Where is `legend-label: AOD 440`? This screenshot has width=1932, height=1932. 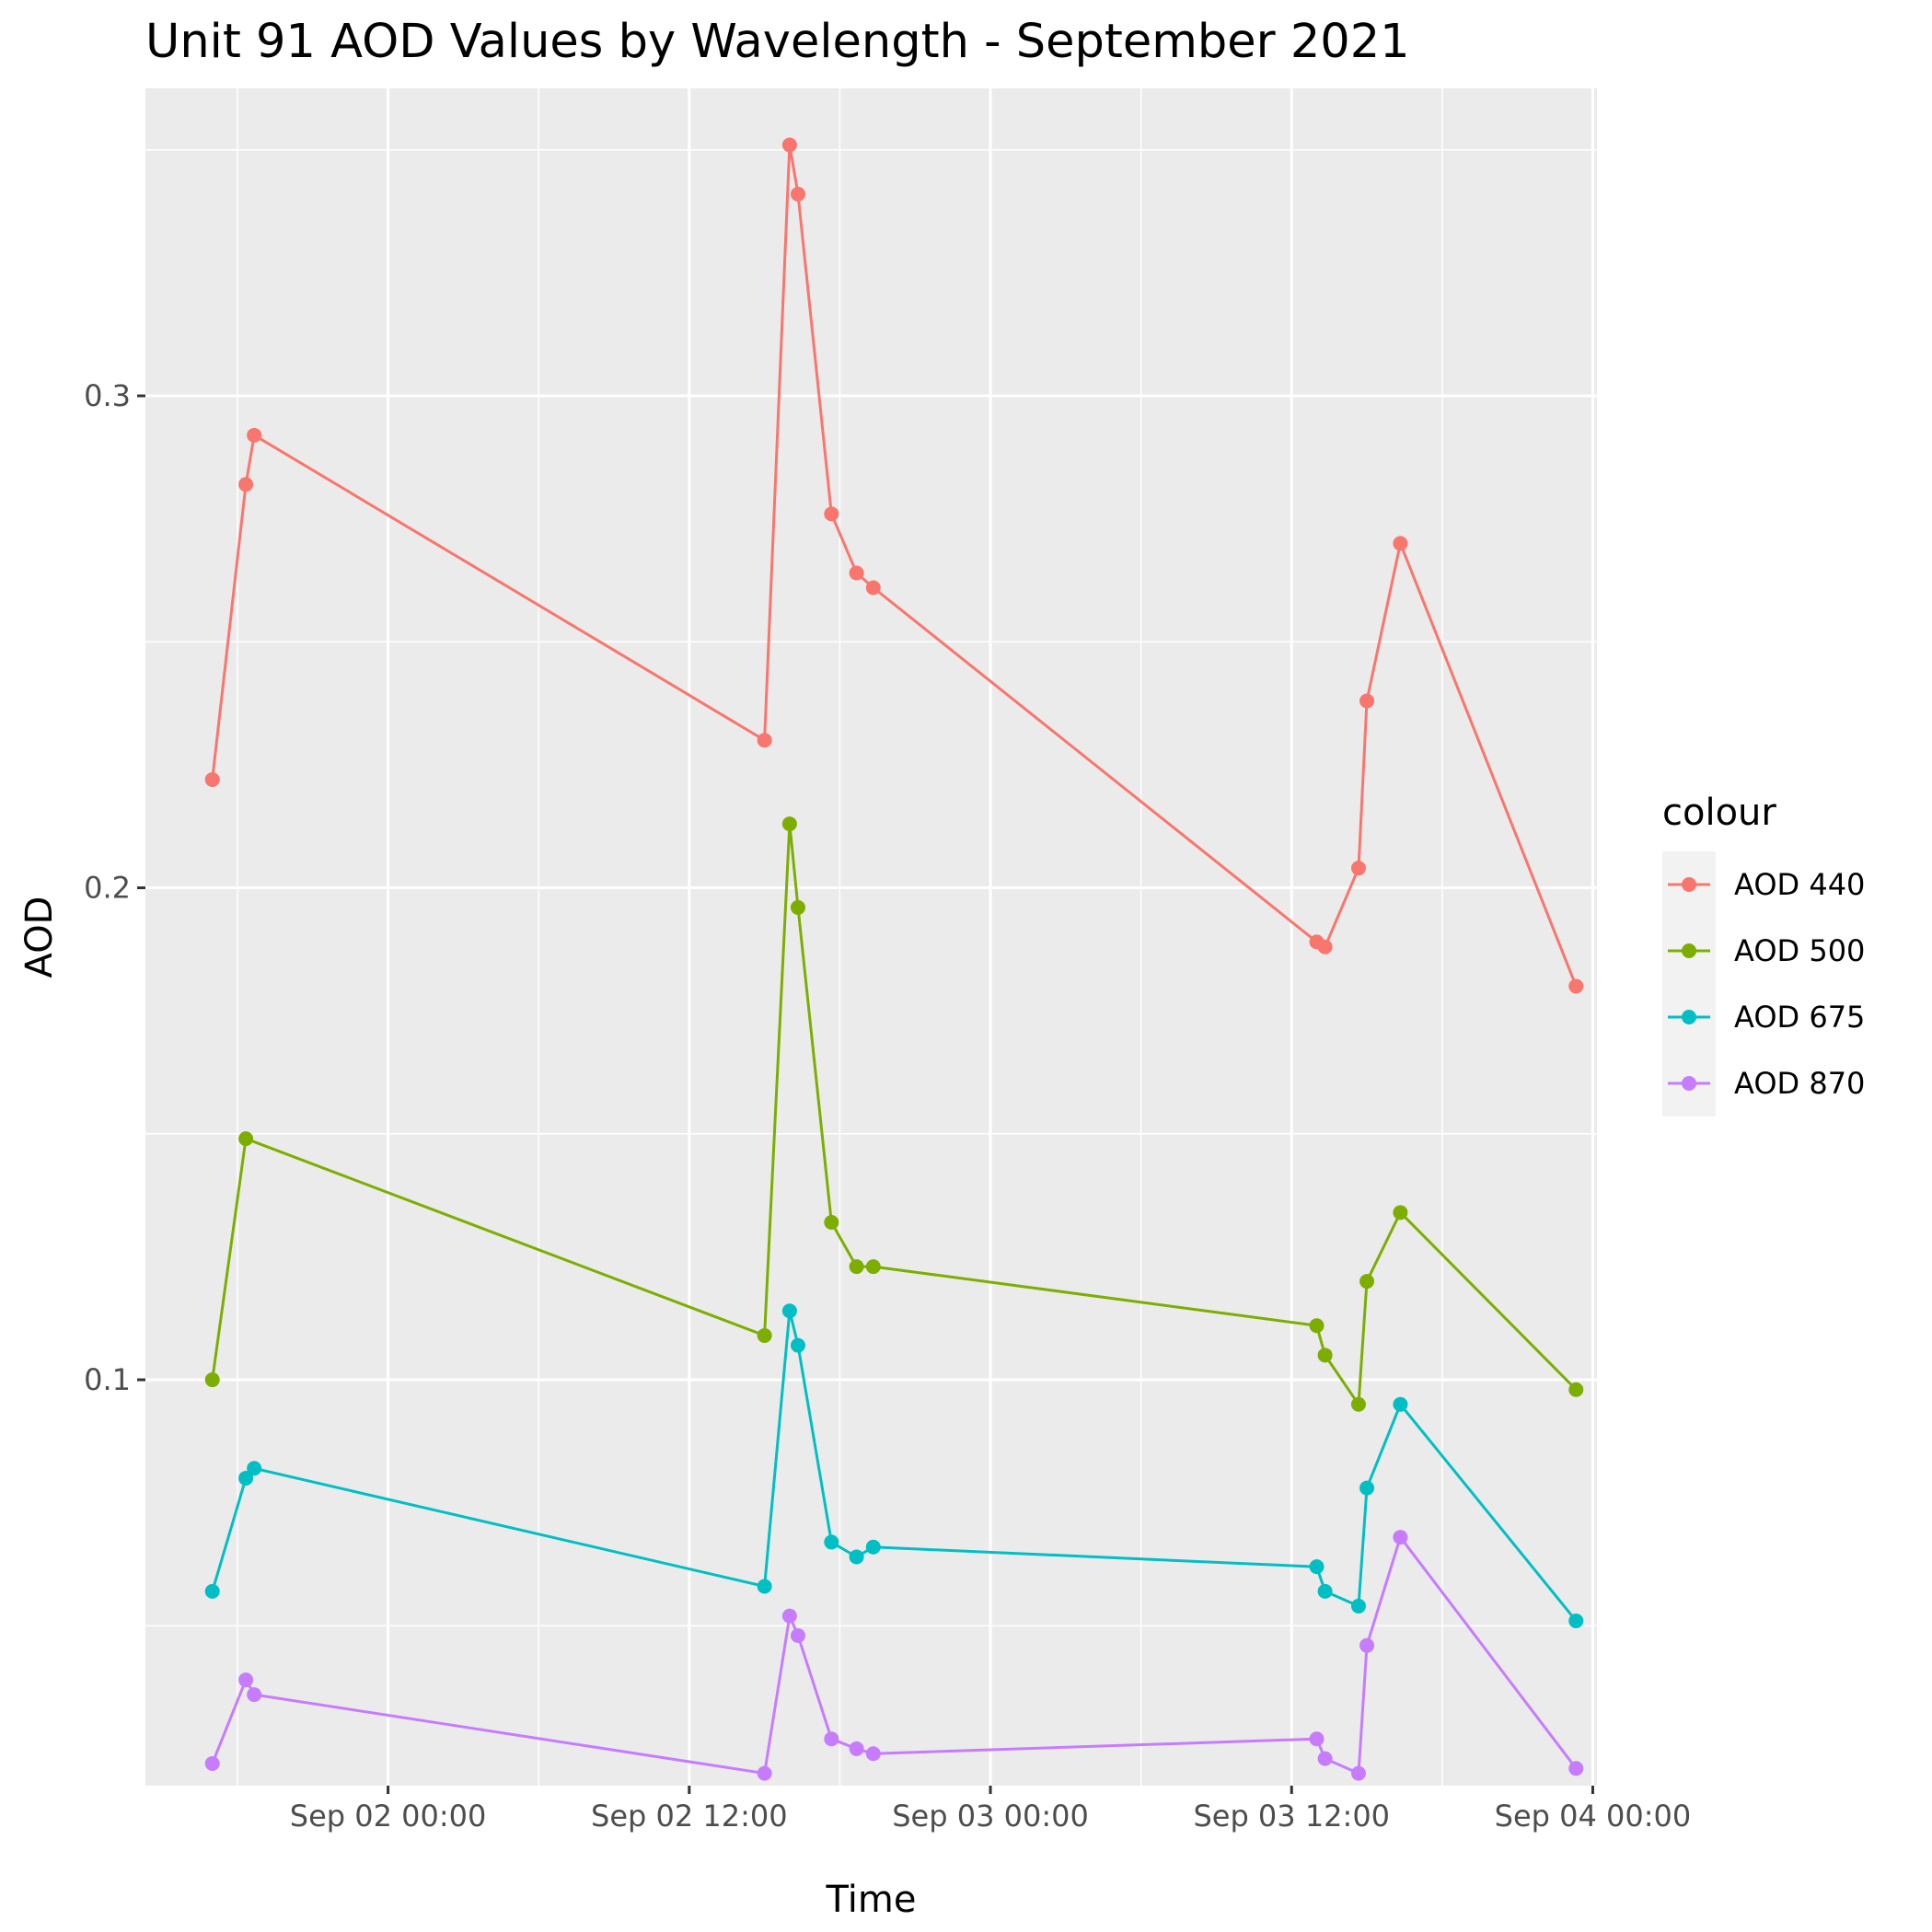 legend-label: AOD 440 is located at coordinates (1800, 885).